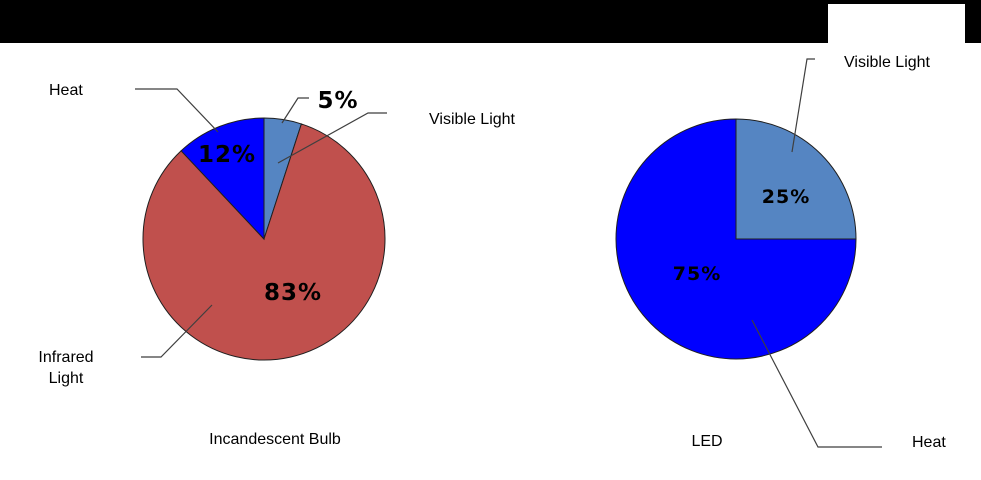 This screenshot has height=480, width=981. What do you see at coordinates (796, 179) in the screenshot?
I see `pie-slice-visible-light` at bounding box center [796, 179].